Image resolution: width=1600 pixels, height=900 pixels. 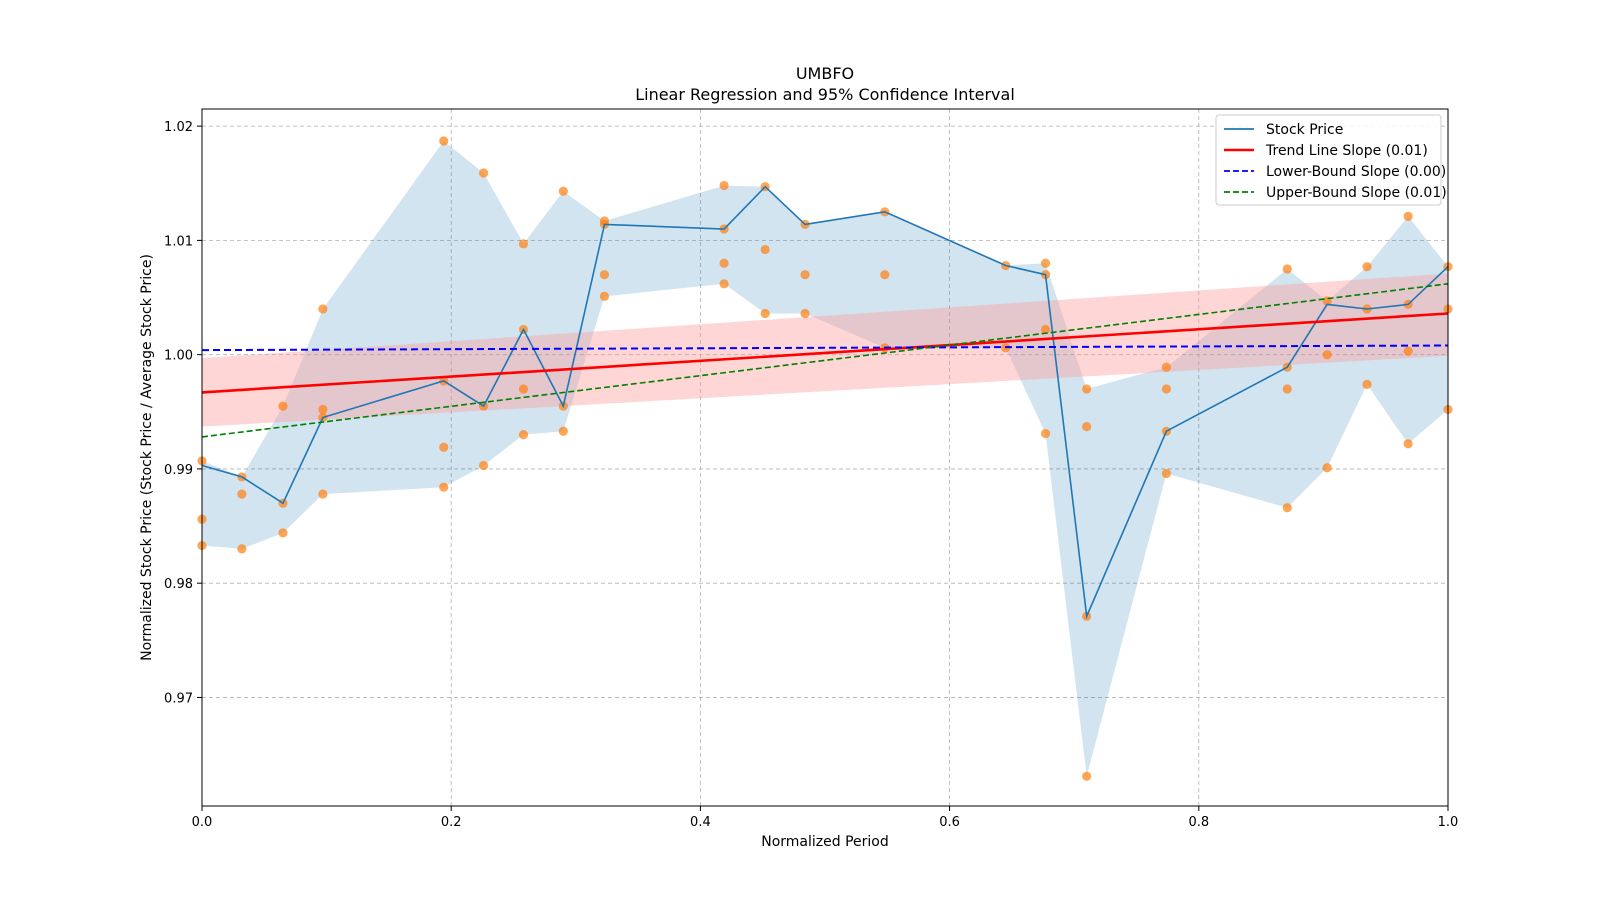 What do you see at coordinates (1356, 172) in the screenshot?
I see `legend-label: Lower-Bound Slope (0.00)` at bounding box center [1356, 172].